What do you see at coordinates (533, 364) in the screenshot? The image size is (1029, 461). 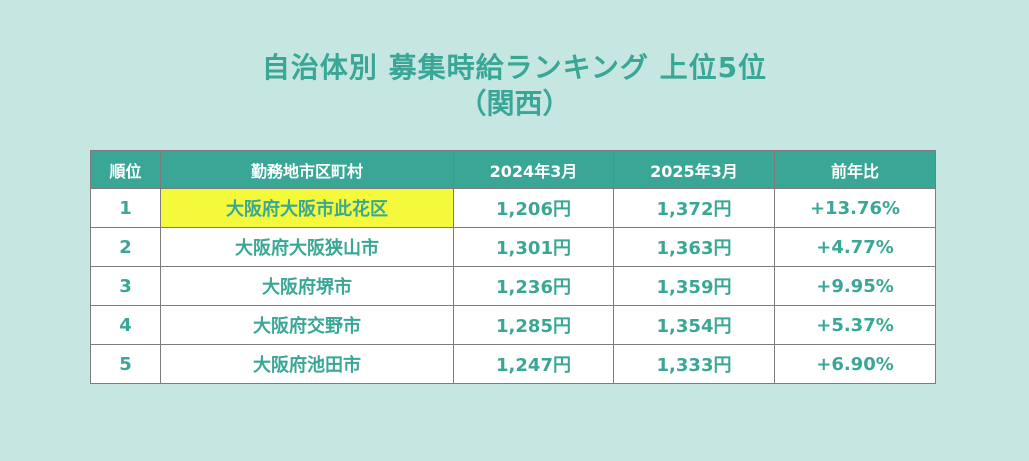 I see `wage-2024-cell: 1,247円` at bounding box center [533, 364].